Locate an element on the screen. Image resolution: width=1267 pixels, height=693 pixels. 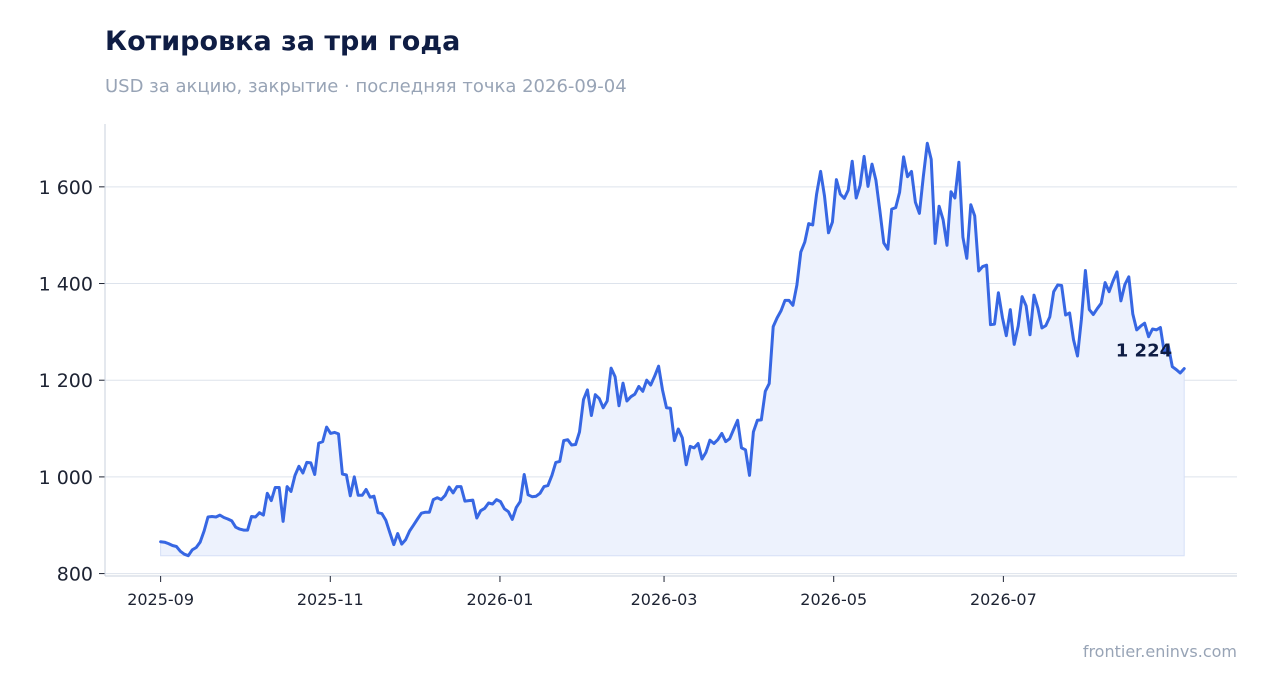
x-tick-label: 2026-07 is located at coordinates (1003, 599).